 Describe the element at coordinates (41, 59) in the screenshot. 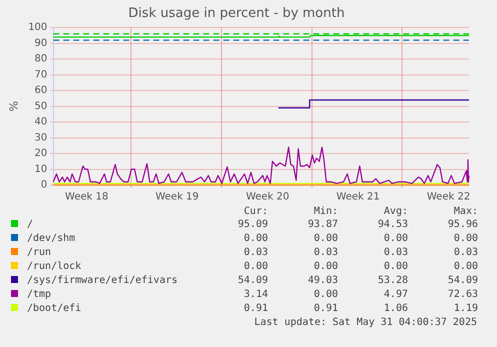

I see `y-tick-label: 80` at that location.